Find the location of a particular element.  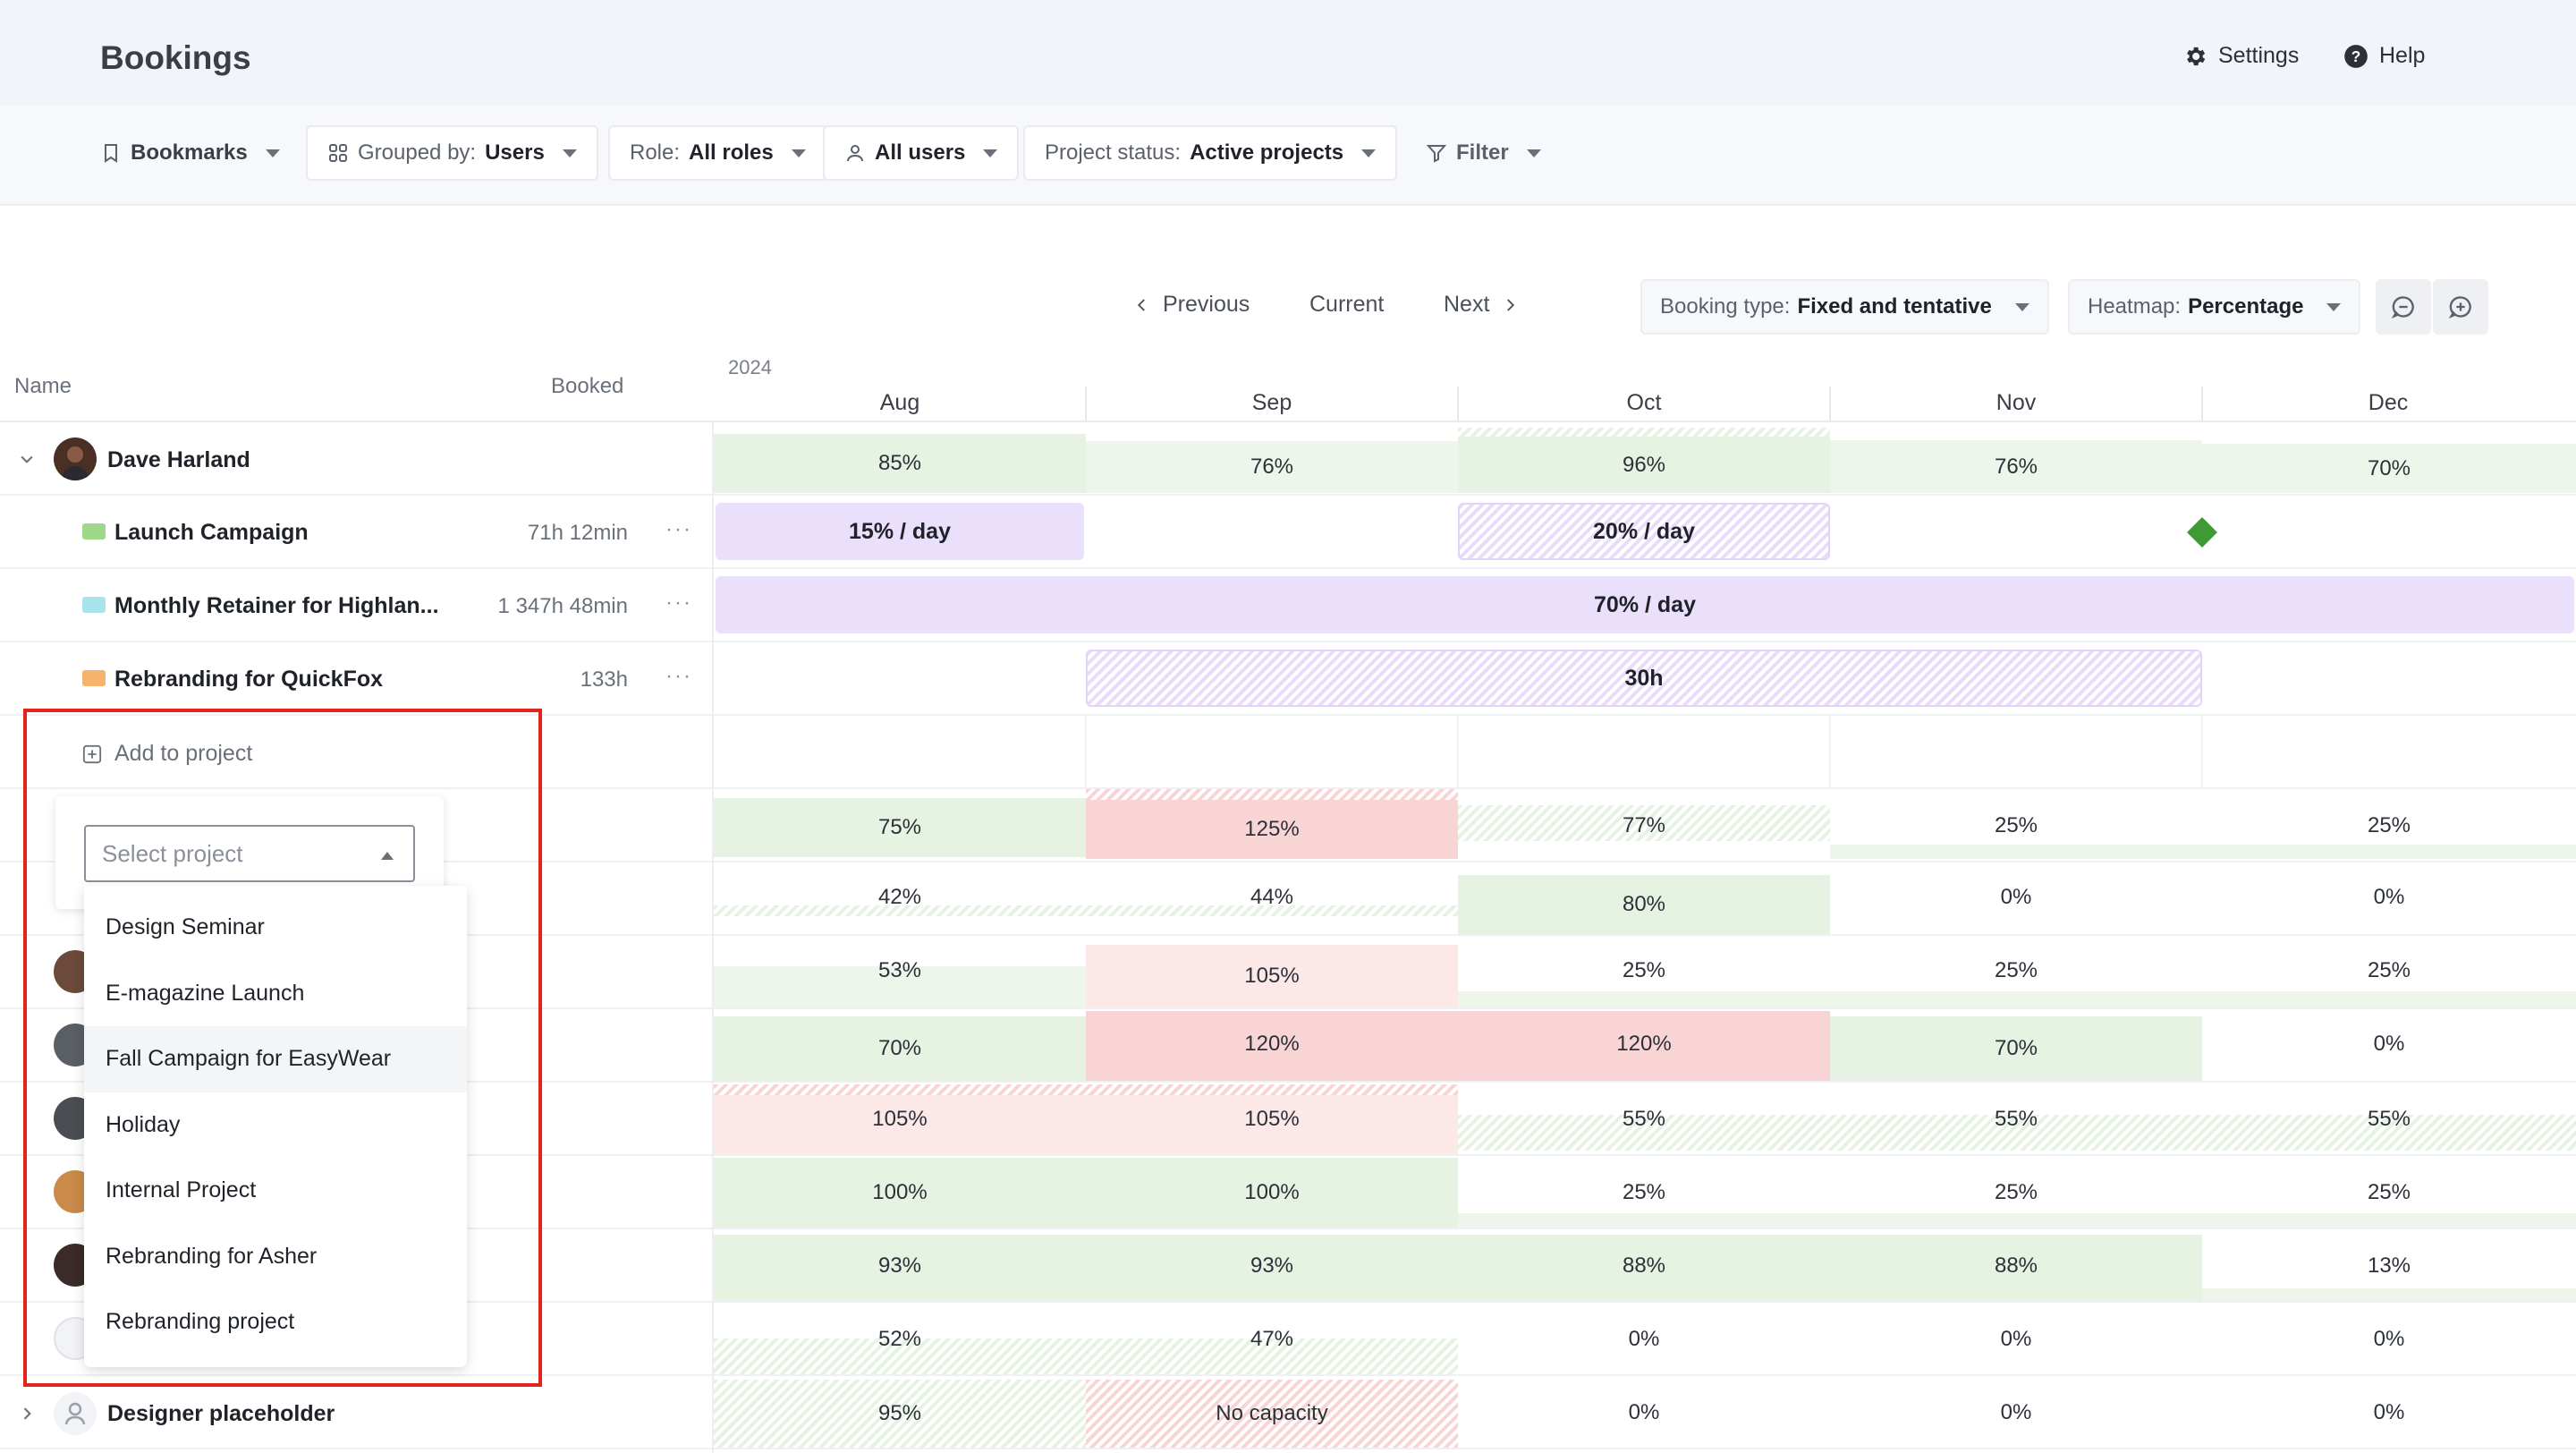

zoom-in-icon is located at coordinates (2459, 307).